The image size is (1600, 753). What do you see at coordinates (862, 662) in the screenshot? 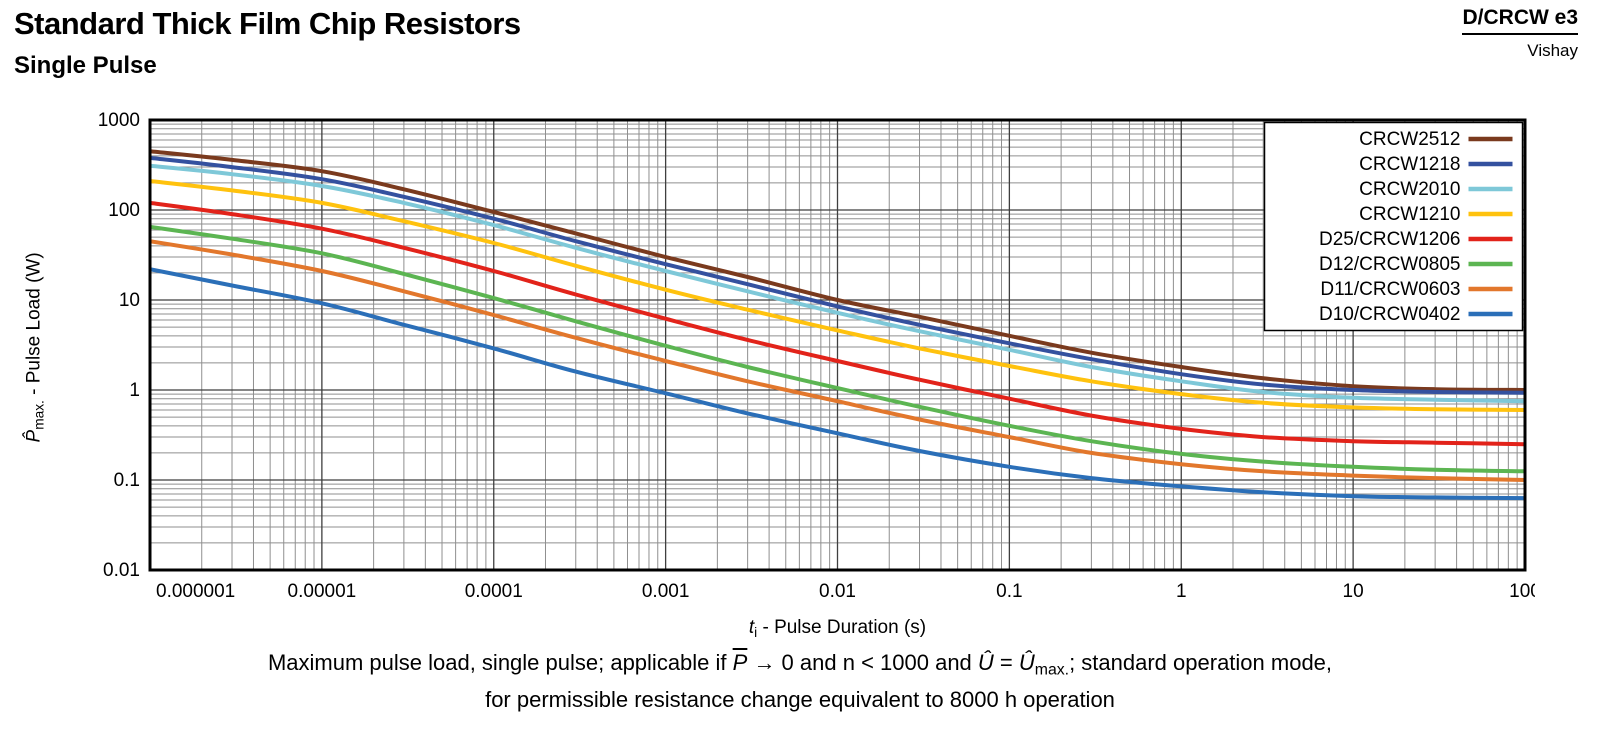
I see `caption-text-2: → 0 and n < 1000 and` at bounding box center [862, 662].